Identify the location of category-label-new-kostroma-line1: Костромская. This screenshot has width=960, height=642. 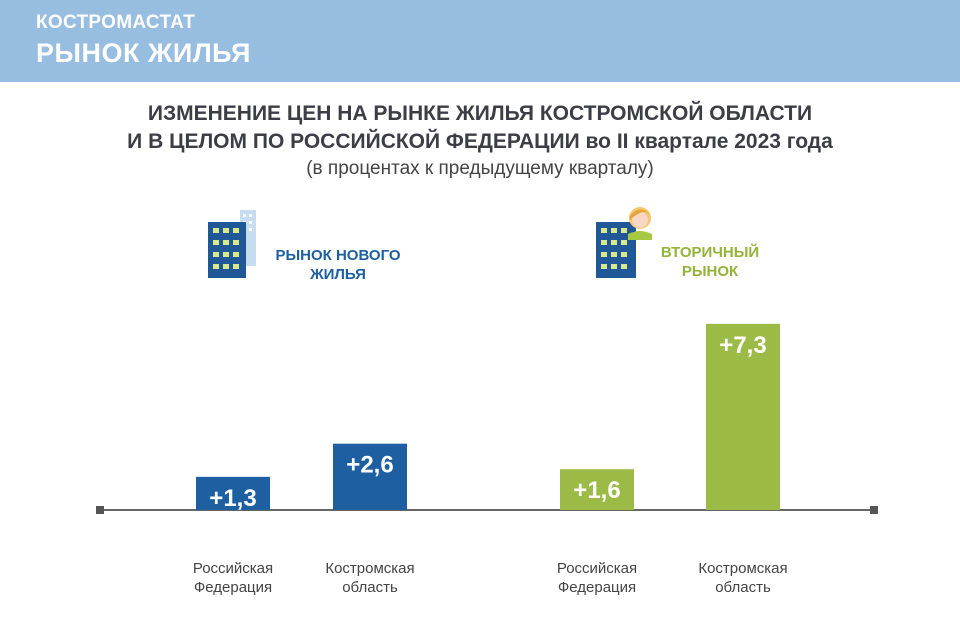
(369, 568).